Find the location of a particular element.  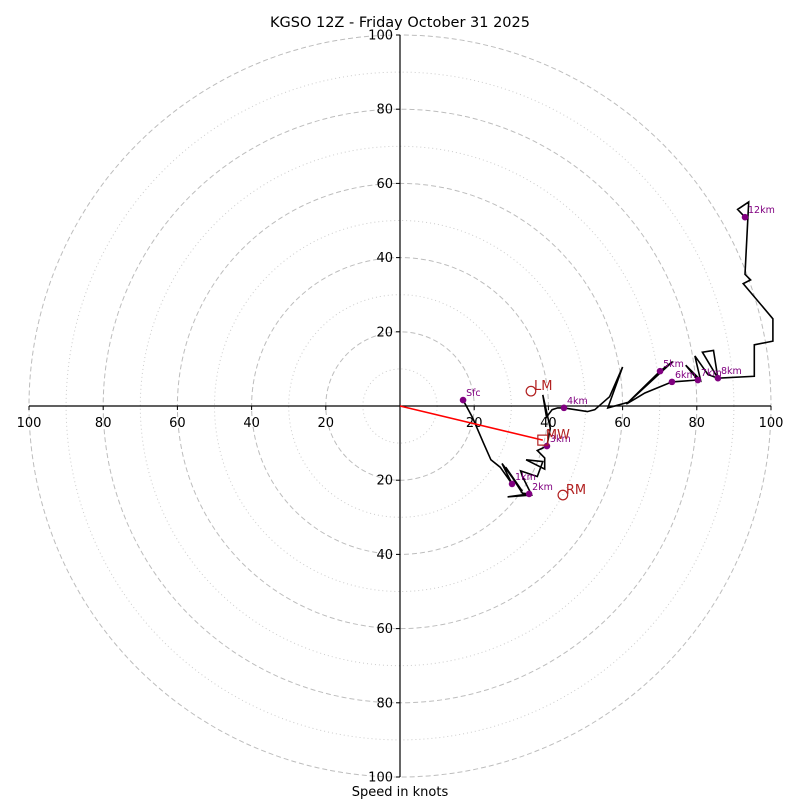

level-label: 6km is located at coordinates (685, 375).